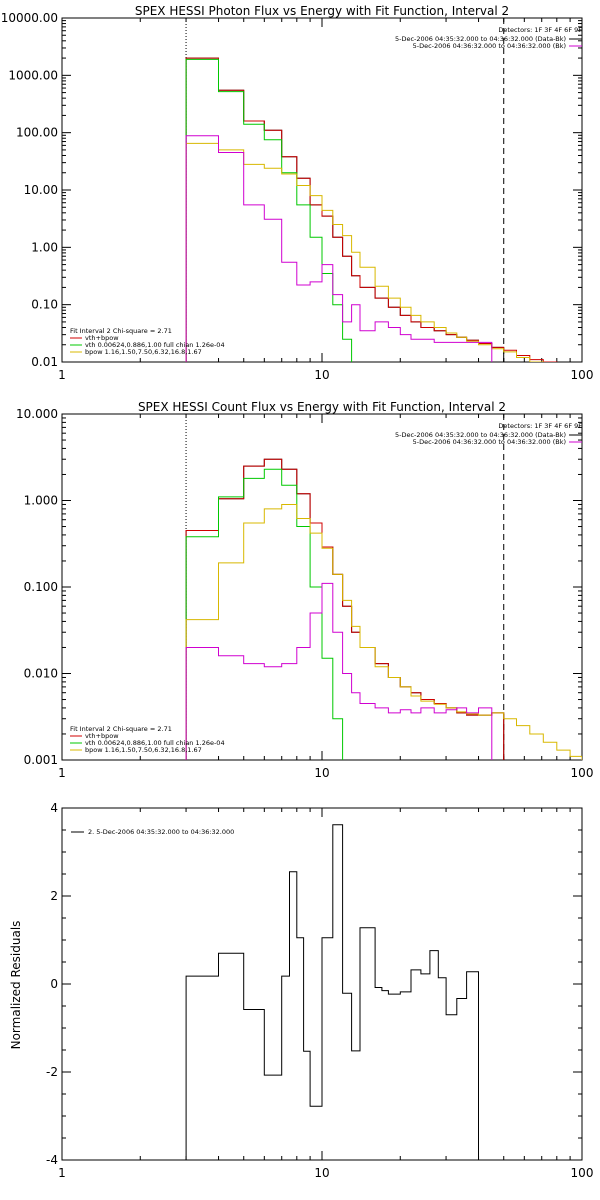 The image size is (600, 1200). I want to click on count-series-bpow, so click(383, 632).